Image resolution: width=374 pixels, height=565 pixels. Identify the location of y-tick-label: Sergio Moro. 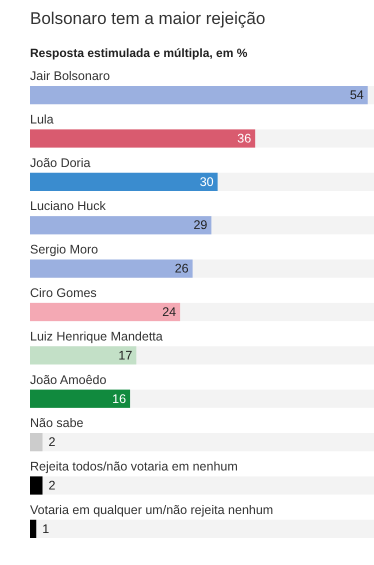
(64, 249).